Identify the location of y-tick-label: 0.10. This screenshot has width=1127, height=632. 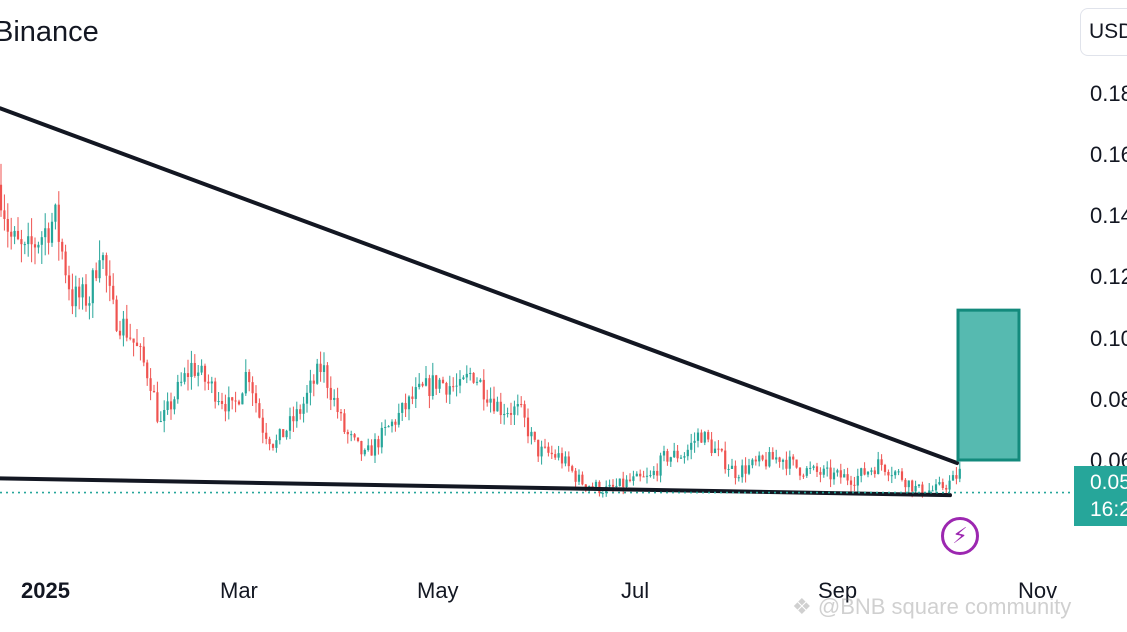
(1108, 338).